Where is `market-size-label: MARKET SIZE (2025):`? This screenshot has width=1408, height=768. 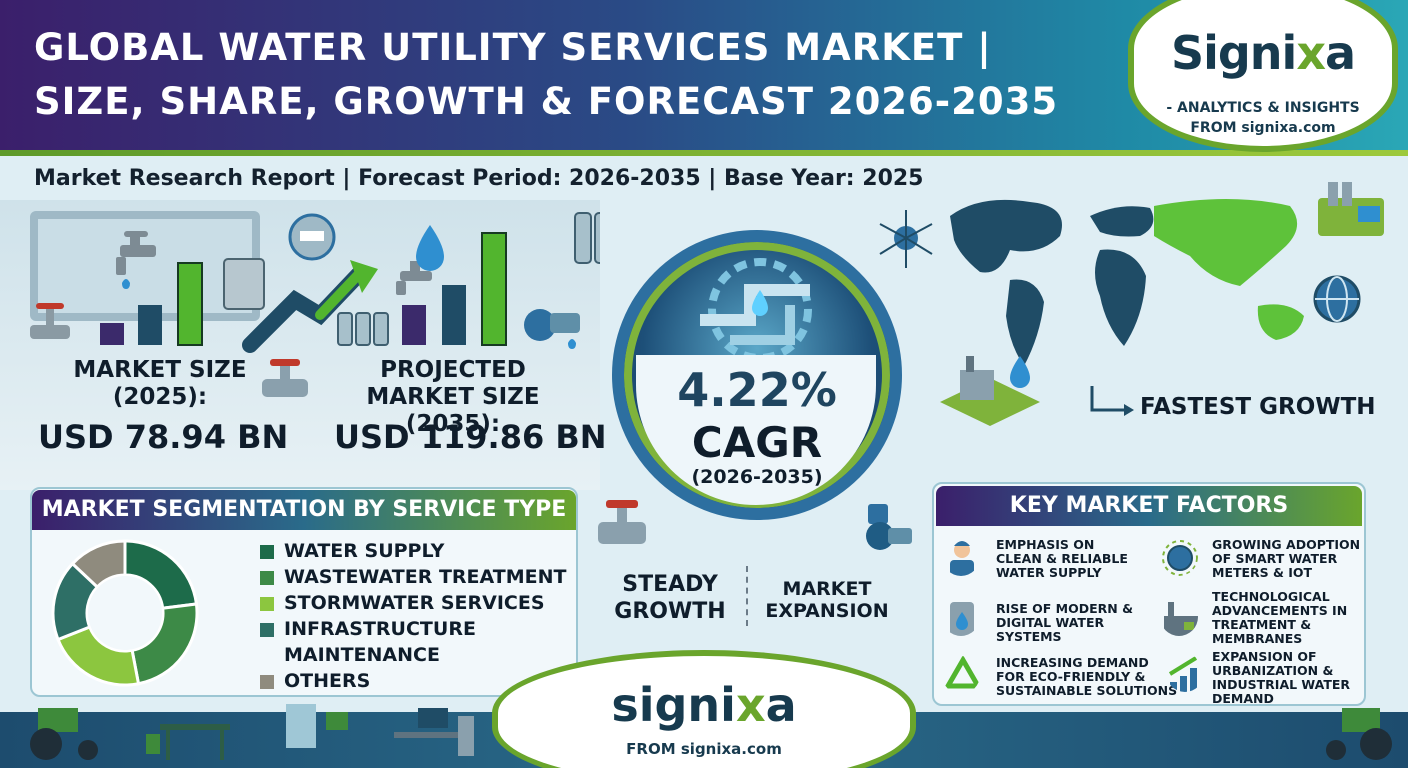 market-size-label: MARKET SIZE (2025): is located at coordinates (160, 383).